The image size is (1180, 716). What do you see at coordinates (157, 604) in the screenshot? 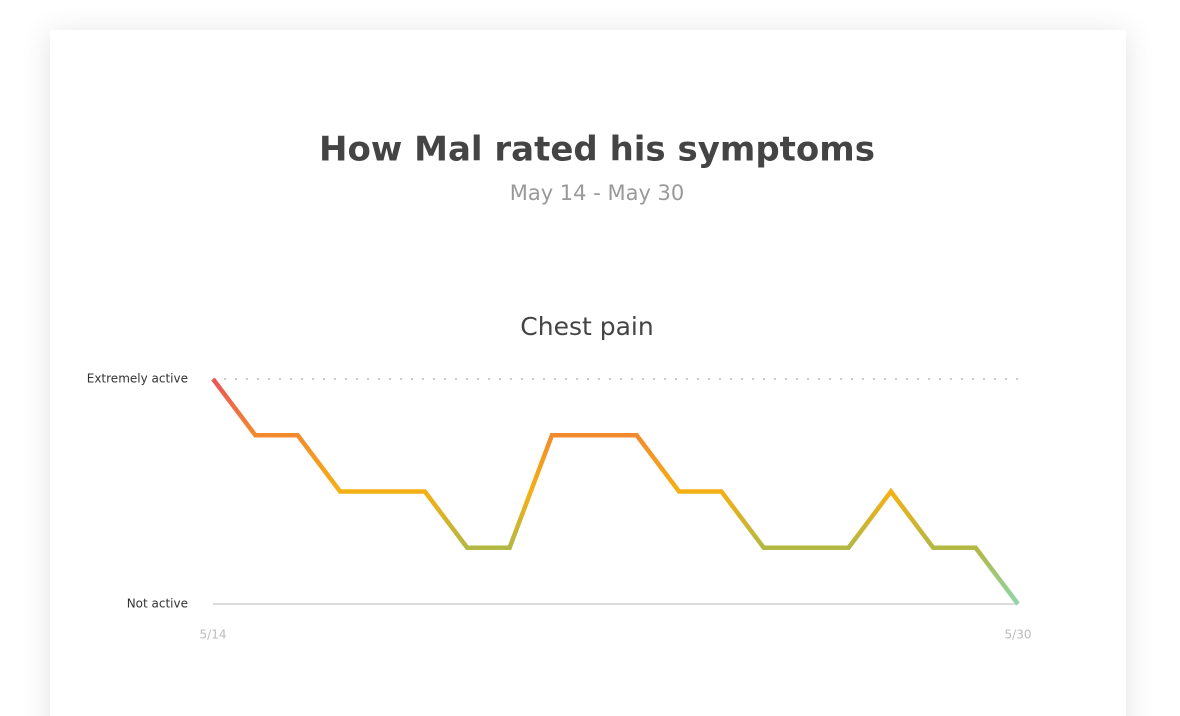
I see `y-tick-label: Not active` at bounding box center [157, 604].